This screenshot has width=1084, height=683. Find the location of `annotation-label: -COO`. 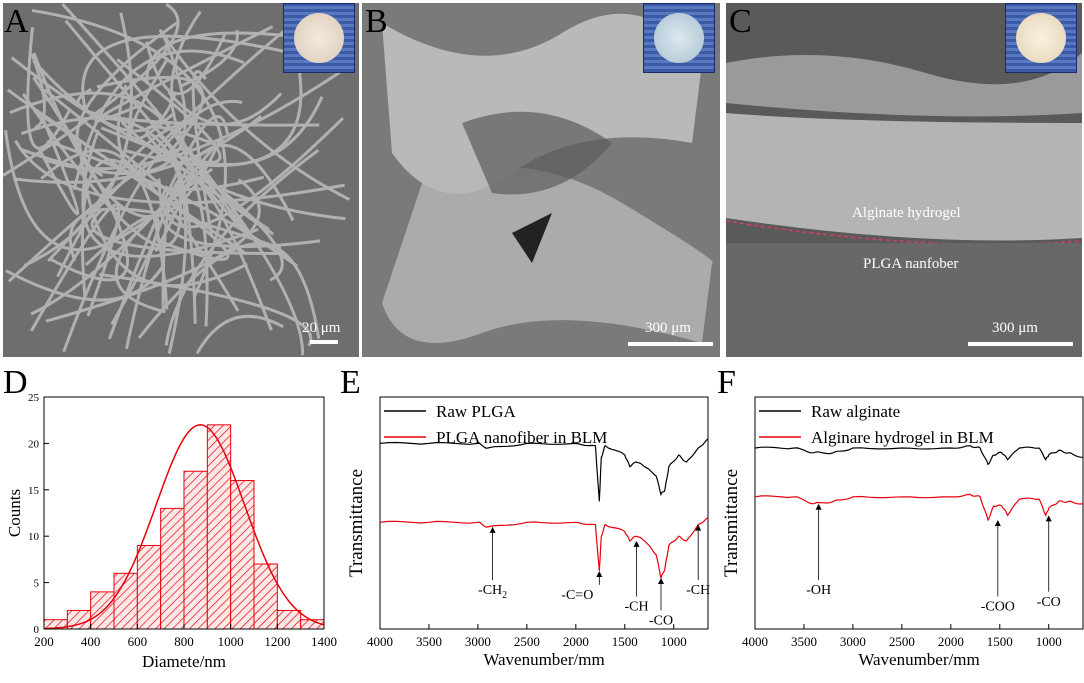

annotation-label: -COO is located at coordinates (998, 606).